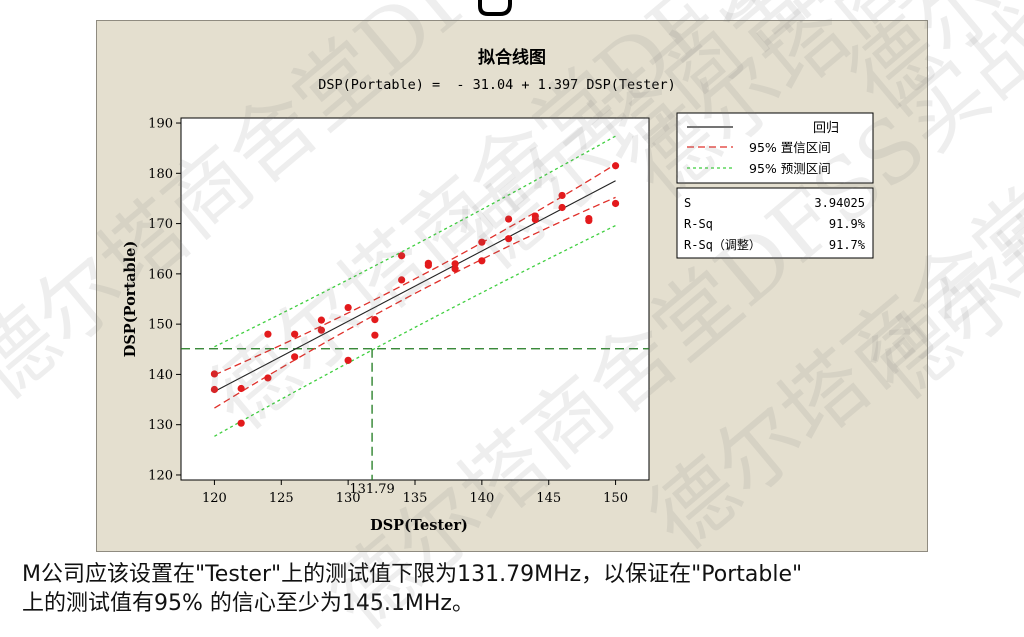  Describe the element at coordinates (512, 57) in the screenshot. I see `chart-title: 拟合线图` at that location.